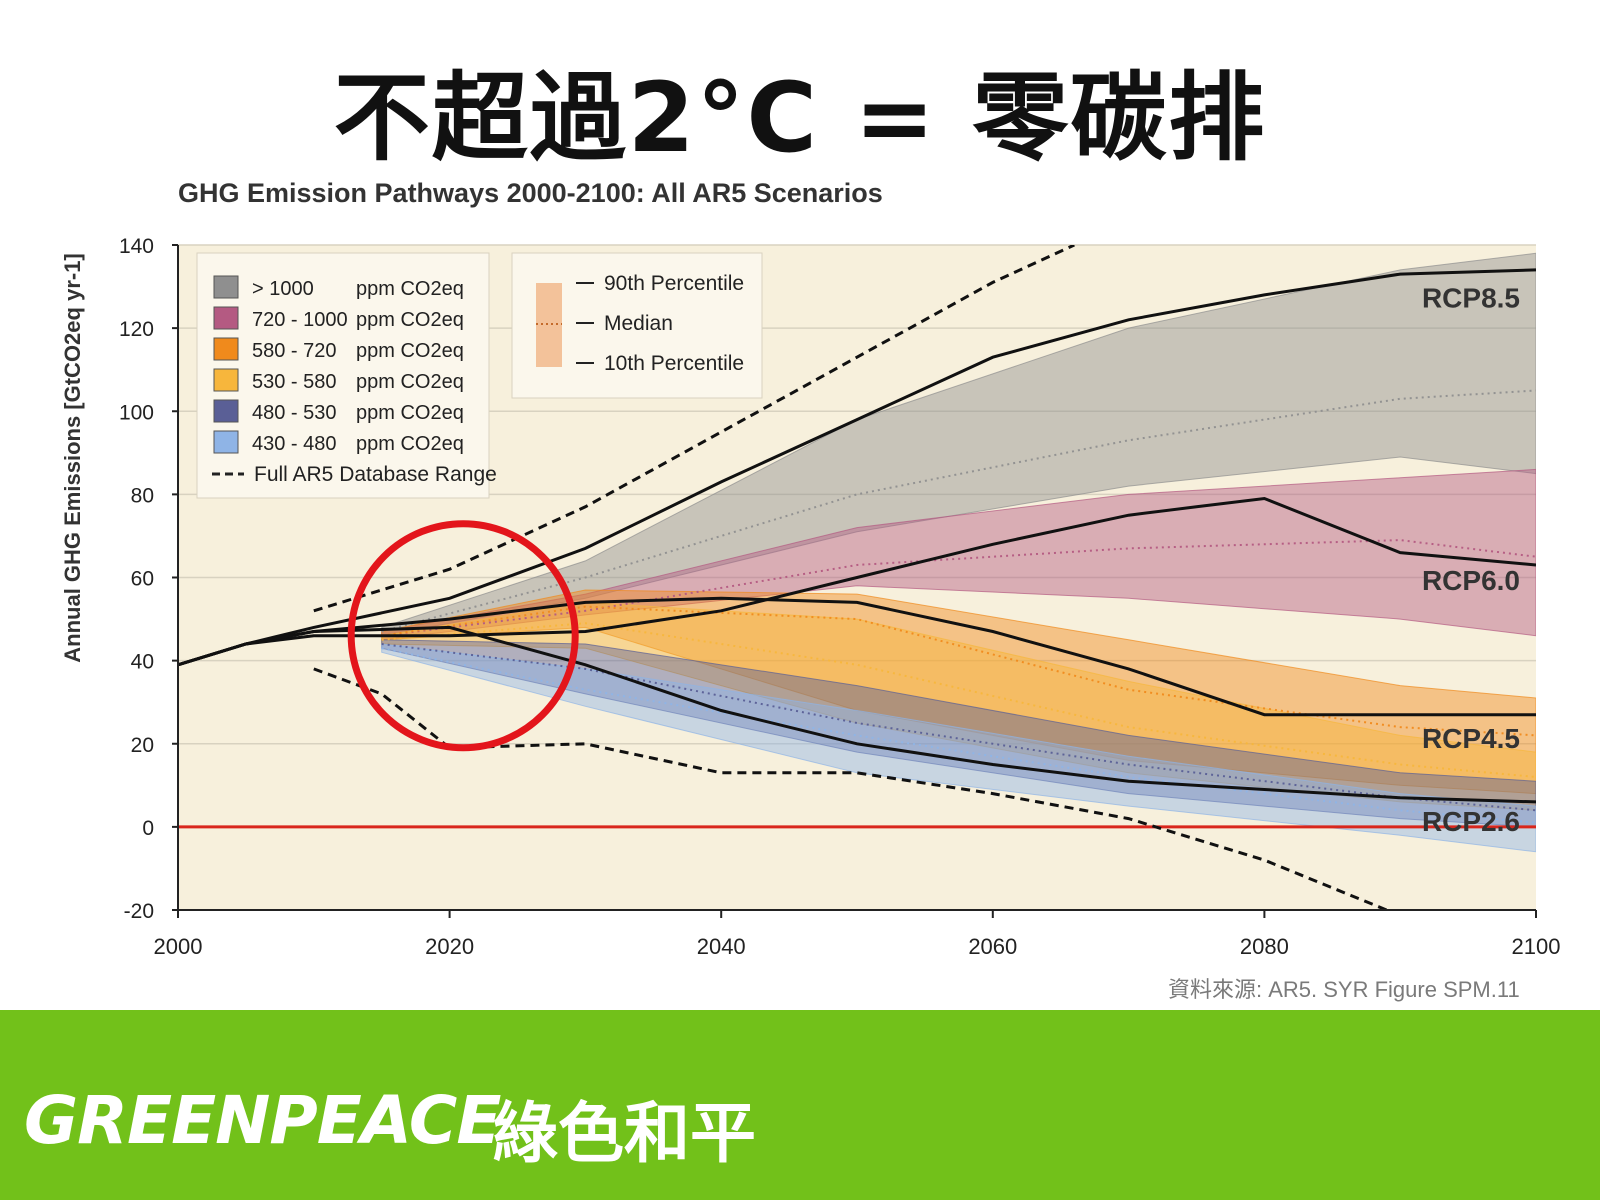 This screenshot has width=1600, height=1200. I want to click on legend-range-label: 720 - 1000, so click(300, 320).